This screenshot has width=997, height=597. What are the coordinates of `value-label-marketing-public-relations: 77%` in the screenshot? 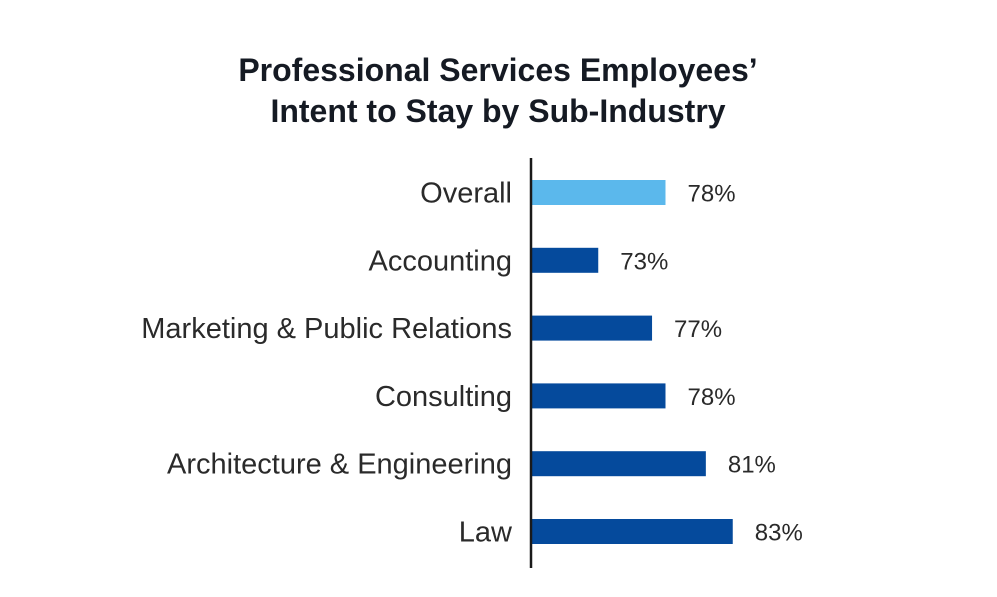 It's located at (698, 329).